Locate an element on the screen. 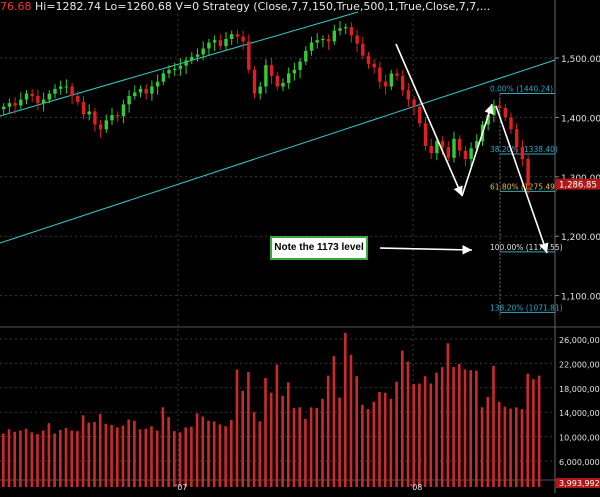 The image size is (600, 497). volume-tick-label: 14,000,000 is located at coordinates (579, 413).